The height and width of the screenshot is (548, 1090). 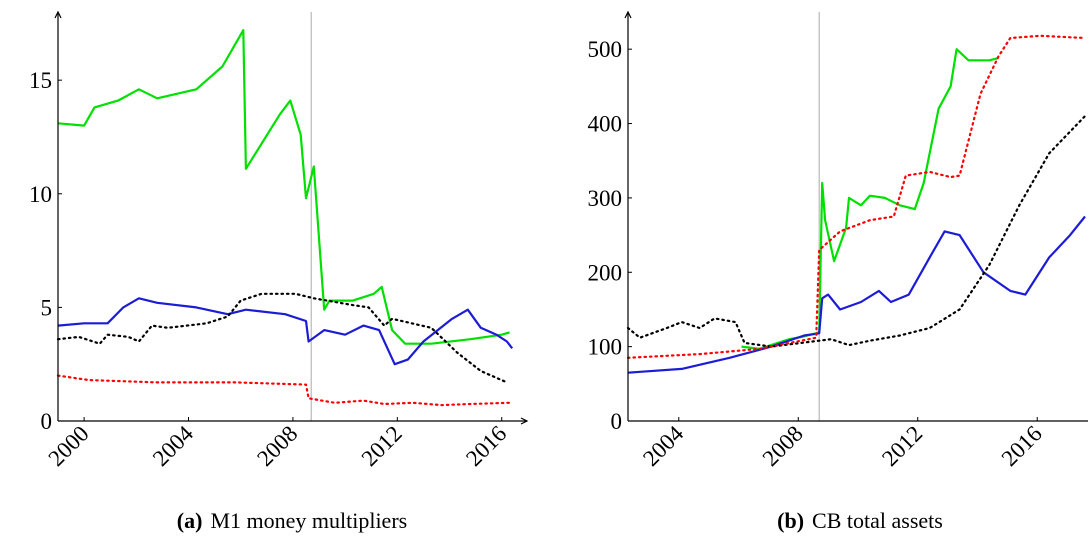 I want to click on x-axis-arrow, so click(x=524, y=421).